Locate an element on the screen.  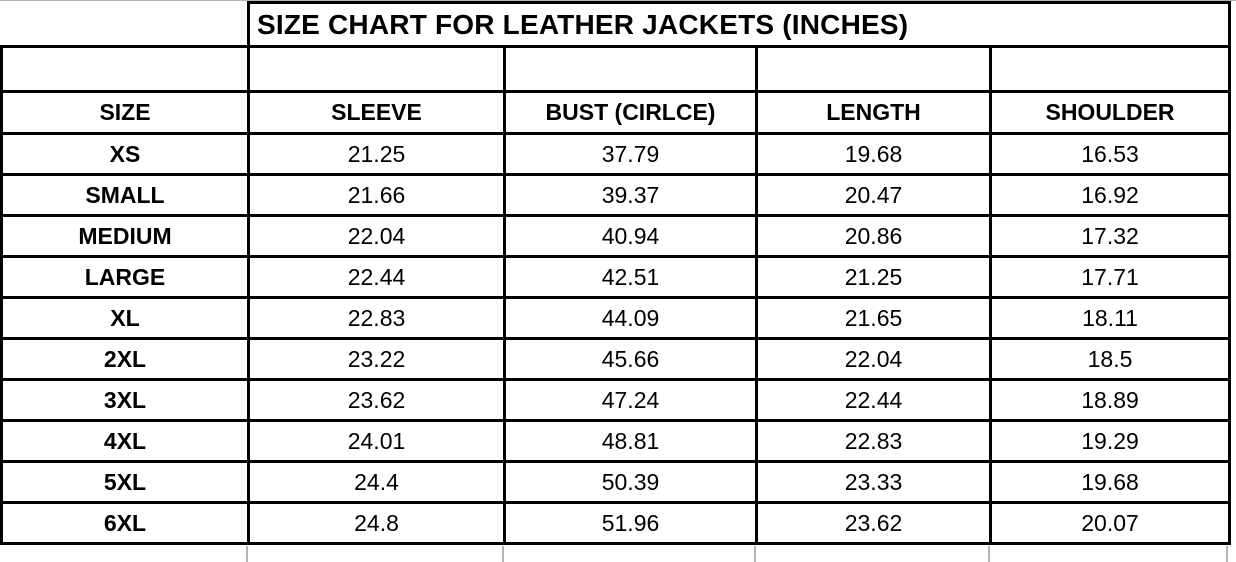
column-header-size: SIZE is located at coordinates (125, 112).